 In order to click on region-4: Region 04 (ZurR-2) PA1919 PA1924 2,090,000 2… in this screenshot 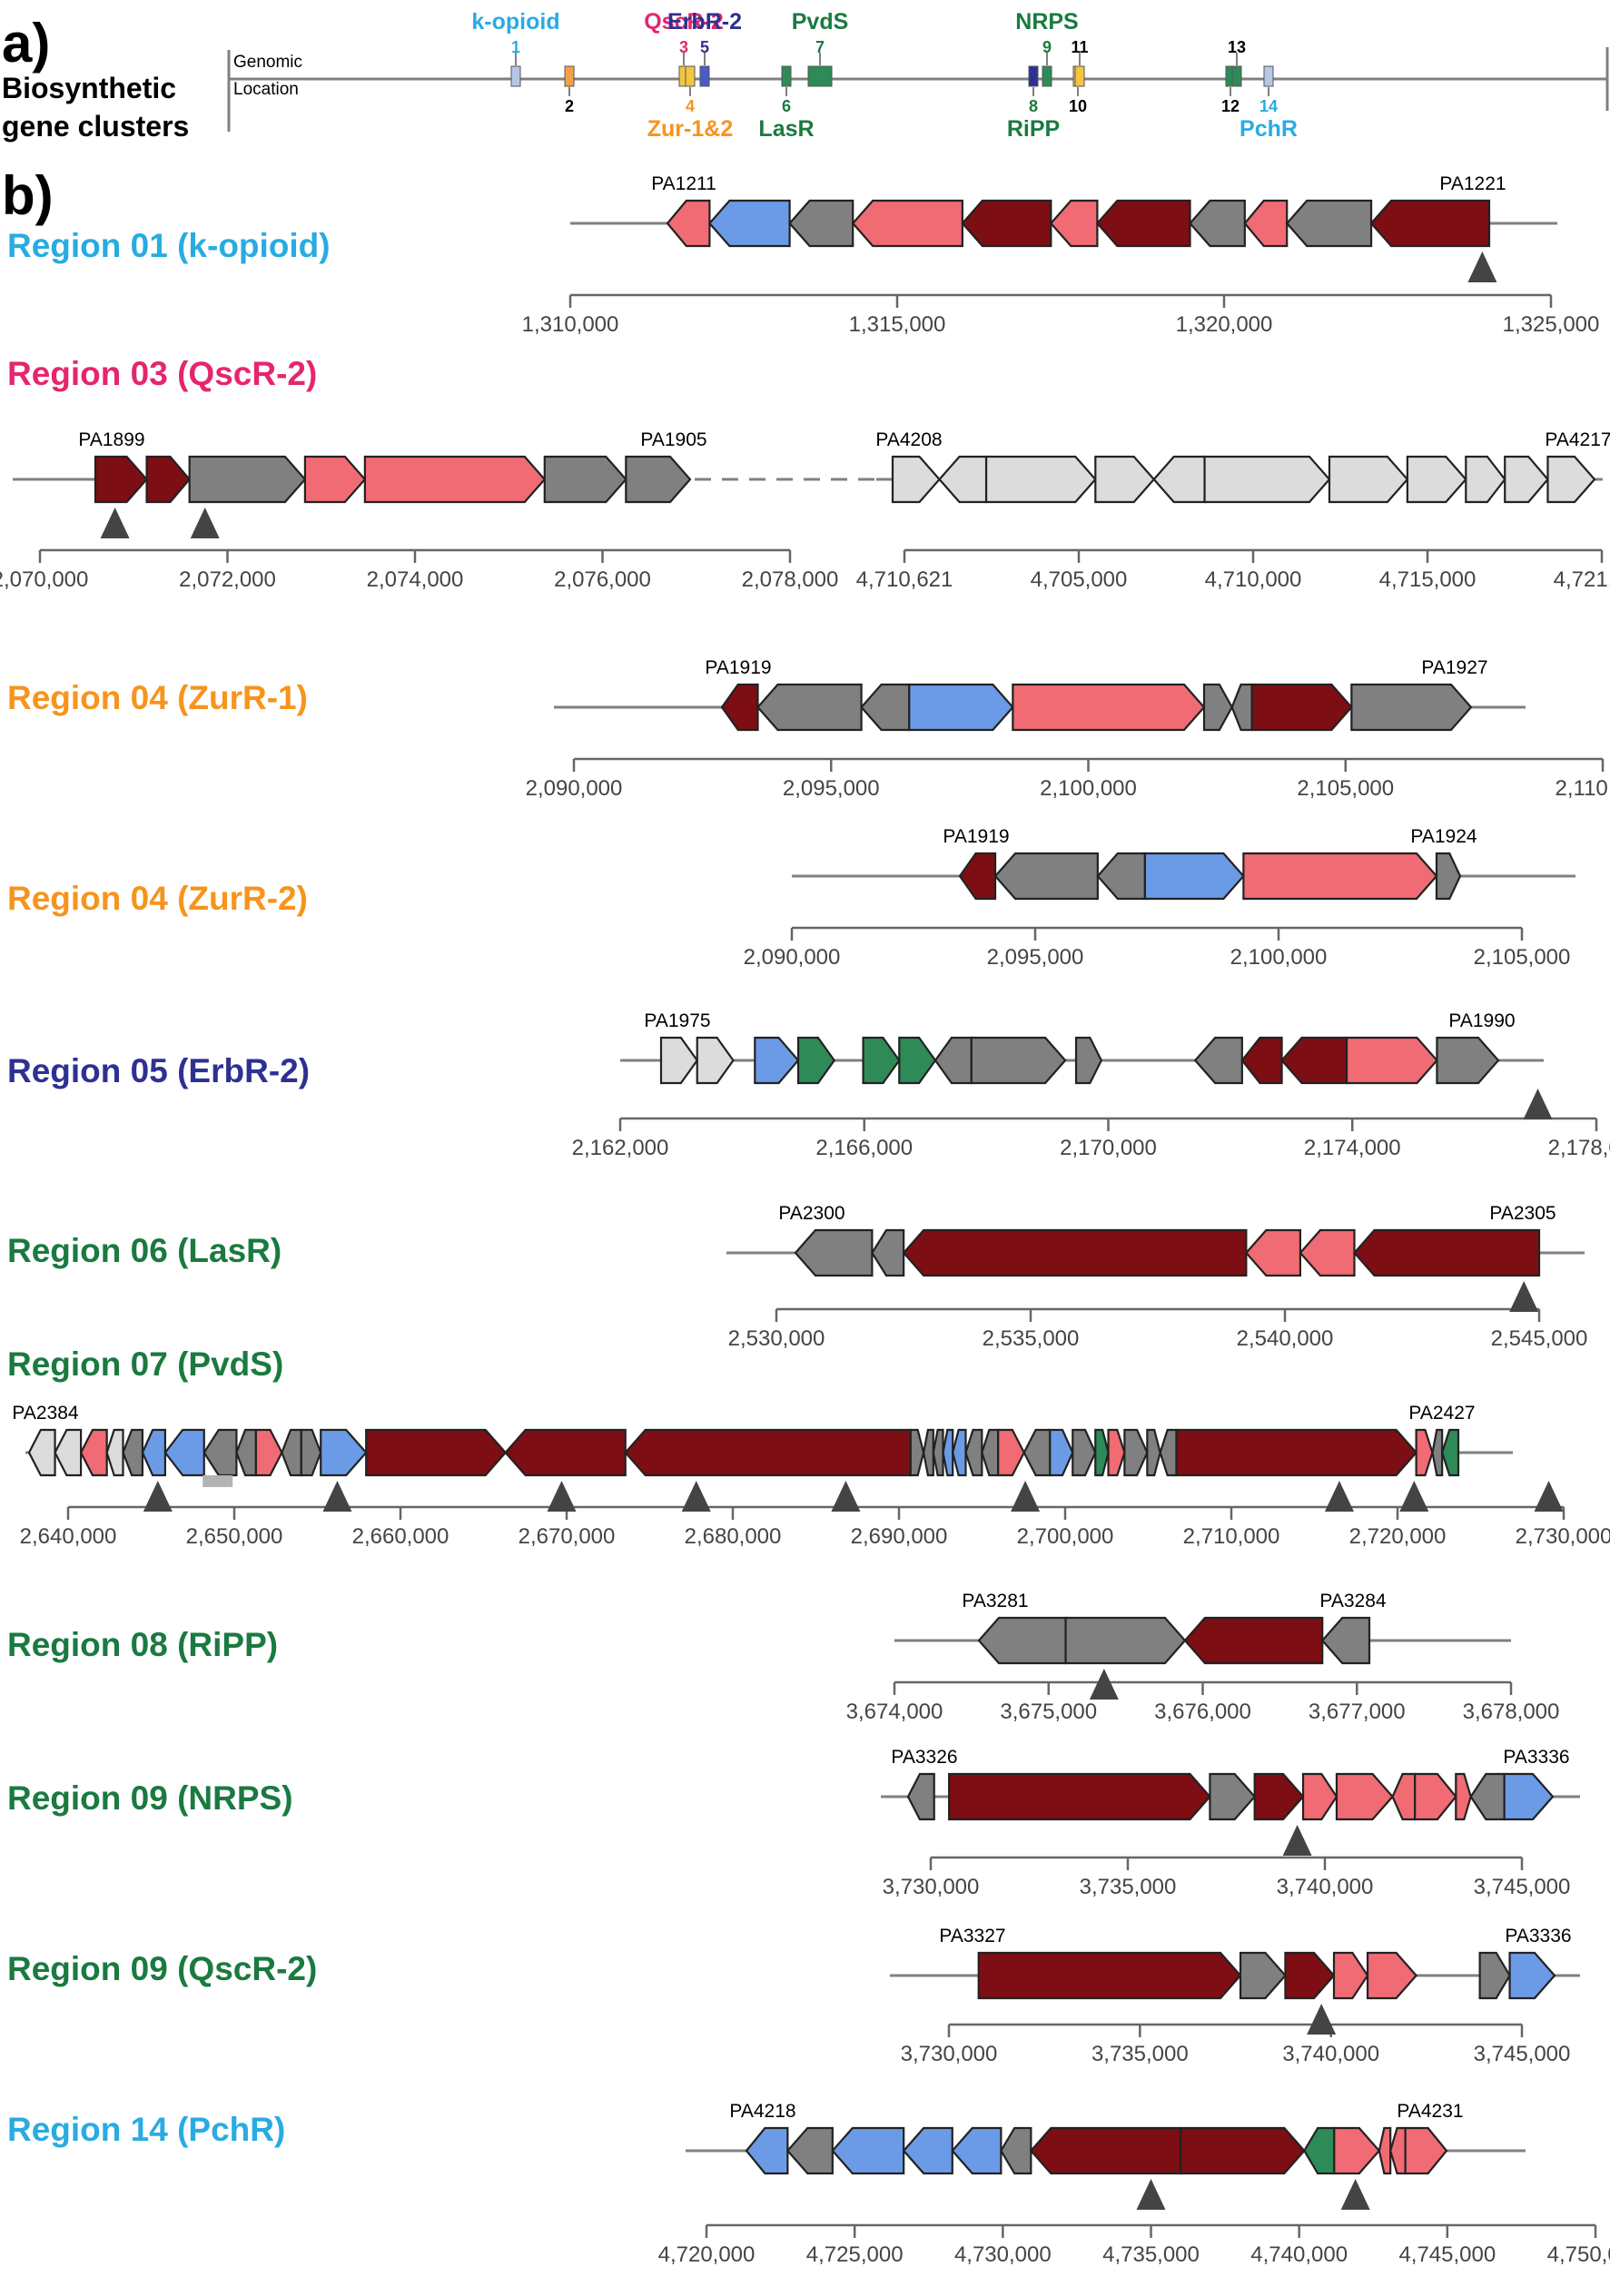, I will do `click(791, 898)`.